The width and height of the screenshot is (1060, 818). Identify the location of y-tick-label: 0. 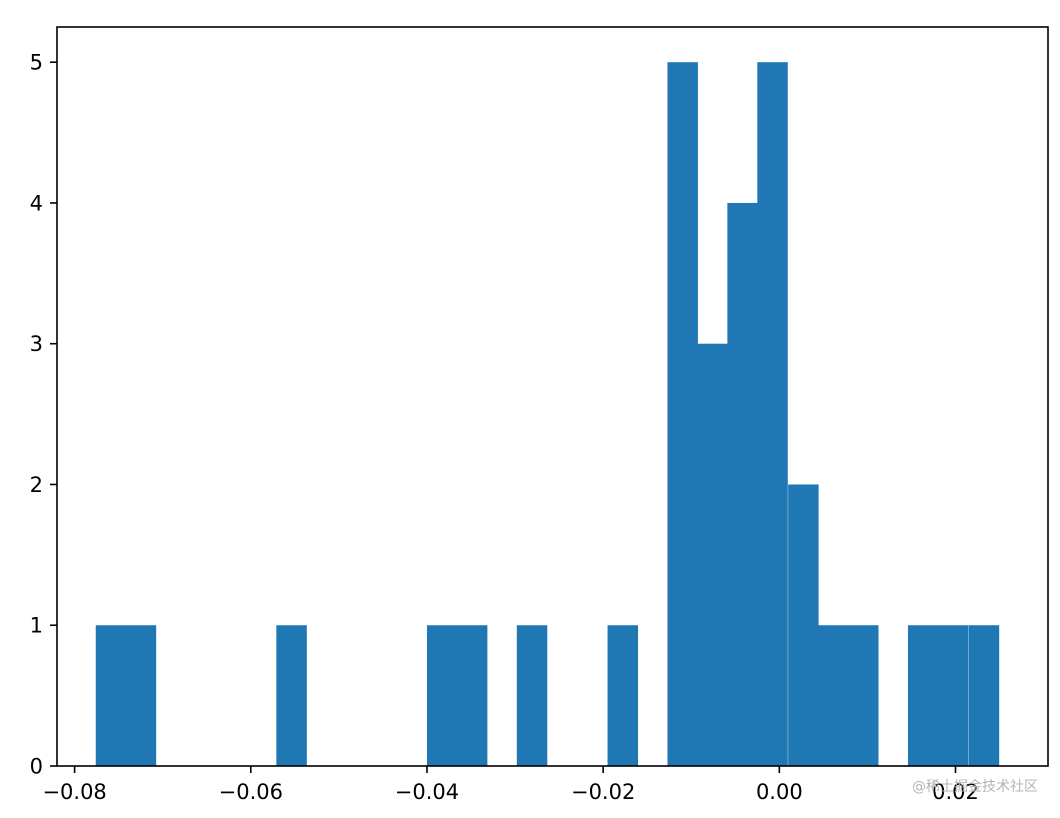
(36, 767).